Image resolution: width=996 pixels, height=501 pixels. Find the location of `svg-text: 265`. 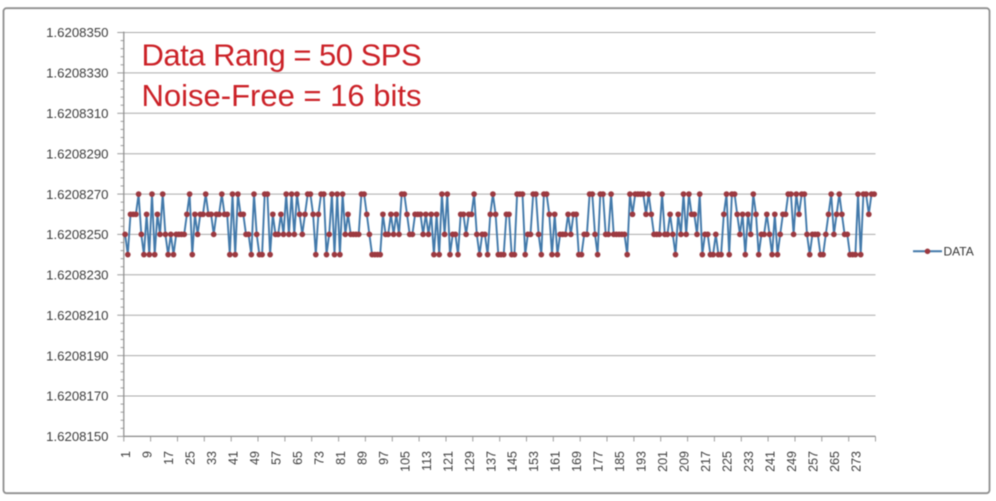

svg-text: 265 is located at coordinates (835, 461).